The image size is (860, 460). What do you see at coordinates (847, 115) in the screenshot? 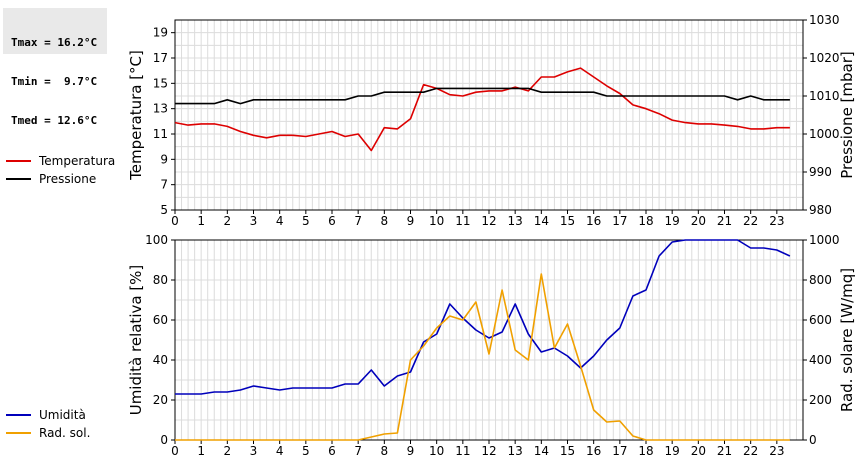
I see `y2-axis-label: Pressione [mbar]` at bounding box center [847, 115].